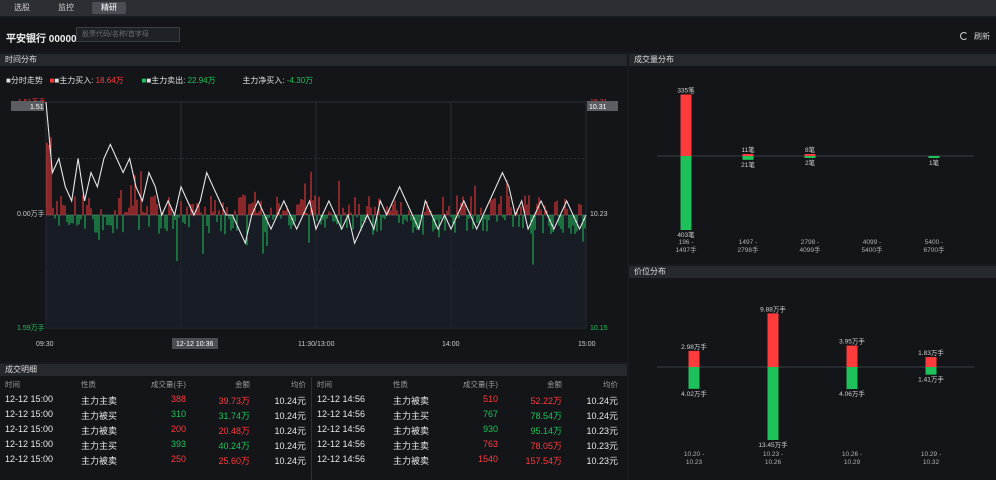 This screenshot has height=480, width=996. Describe the element at coordinates (686, 234) in the screenshot. I see `sell-count-label: 403笔` at that location.